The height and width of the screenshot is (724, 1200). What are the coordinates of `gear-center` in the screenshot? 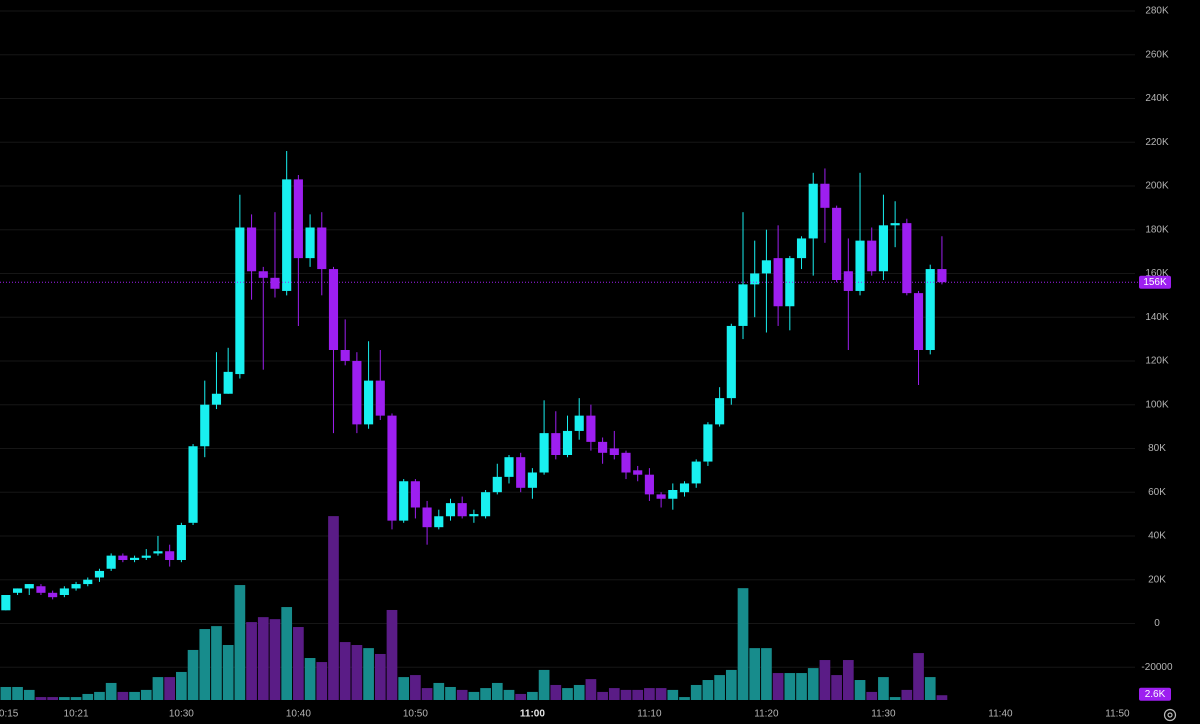 It's located at (1170, 715).